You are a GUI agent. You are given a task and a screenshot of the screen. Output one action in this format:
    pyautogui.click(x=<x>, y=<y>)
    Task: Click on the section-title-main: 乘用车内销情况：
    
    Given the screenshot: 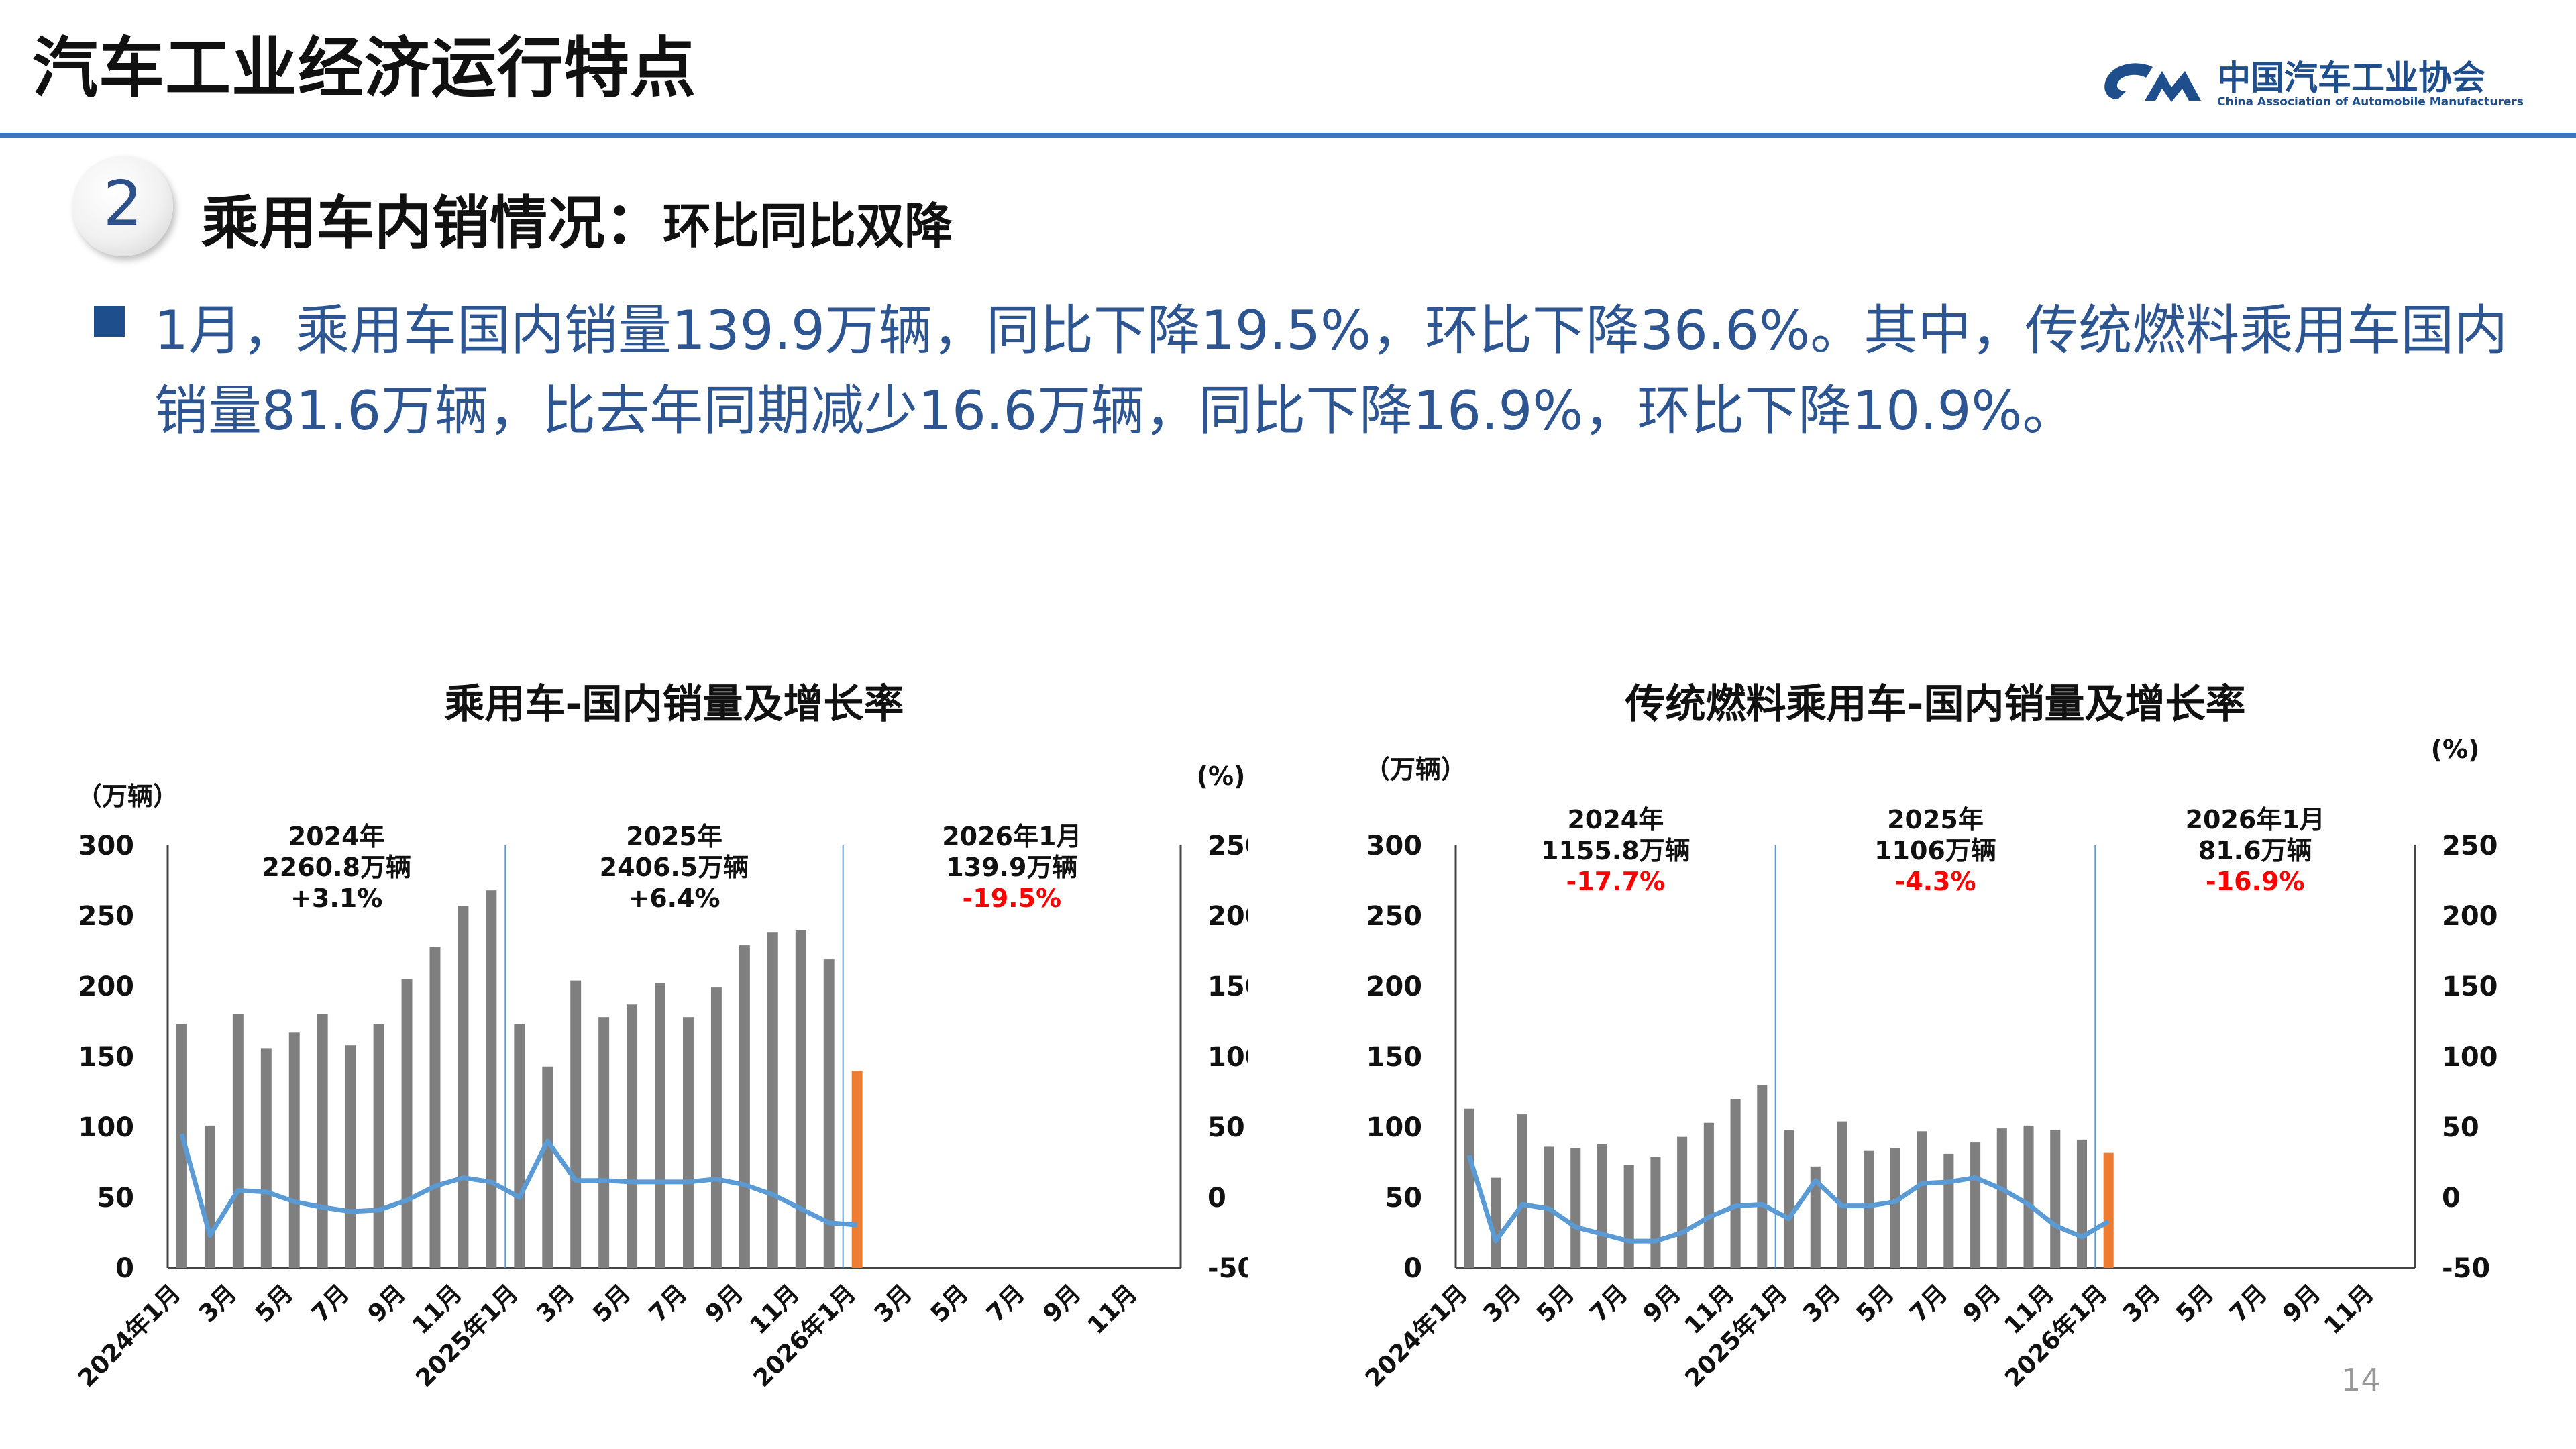 What is the action you would take?
    pyautogui.click(x=432, y=223)
    